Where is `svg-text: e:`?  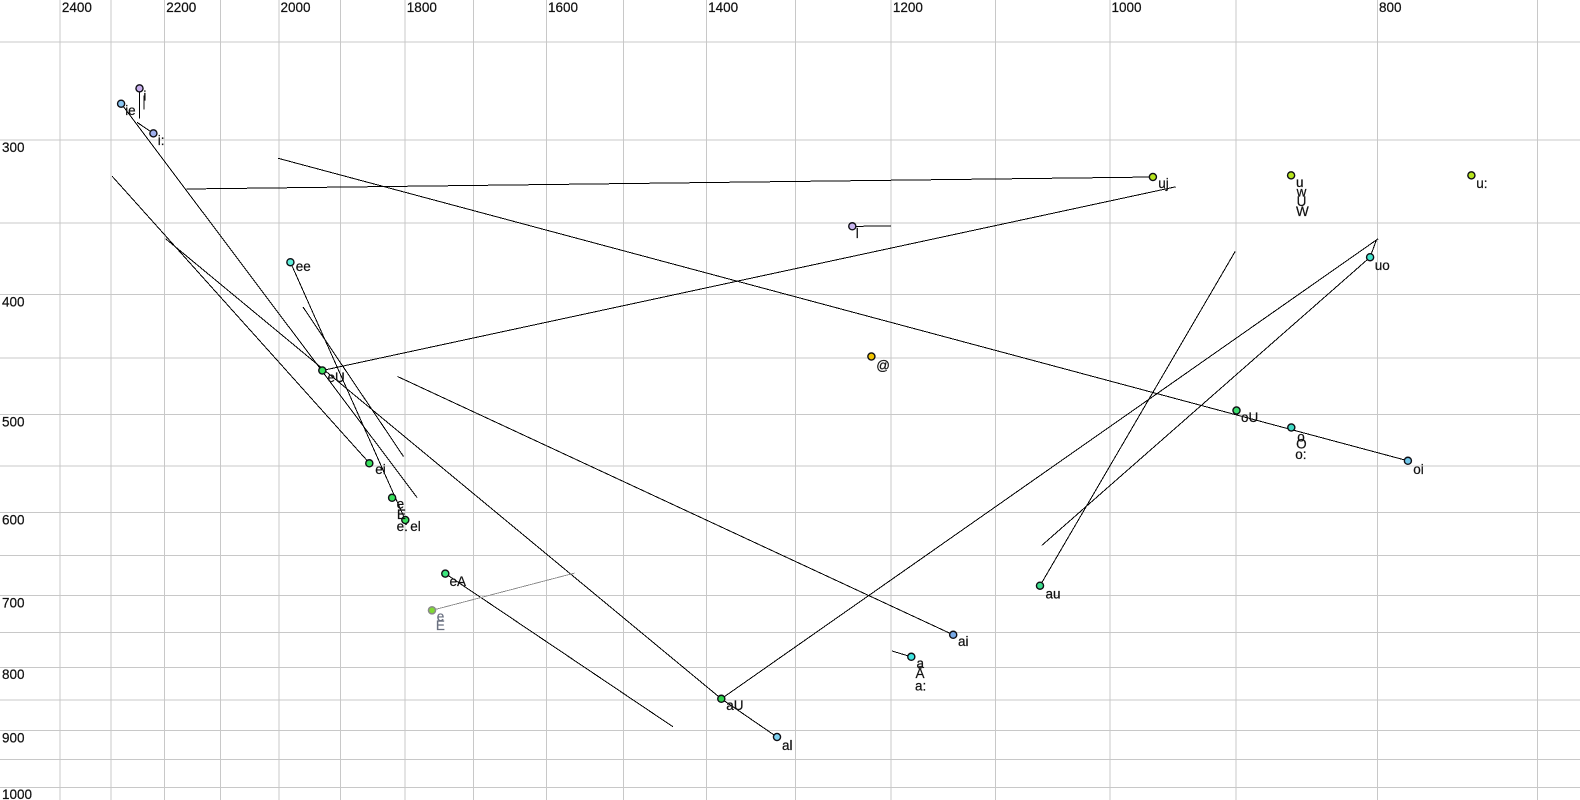
svg-text: e: is located at coordinates (402, 526).